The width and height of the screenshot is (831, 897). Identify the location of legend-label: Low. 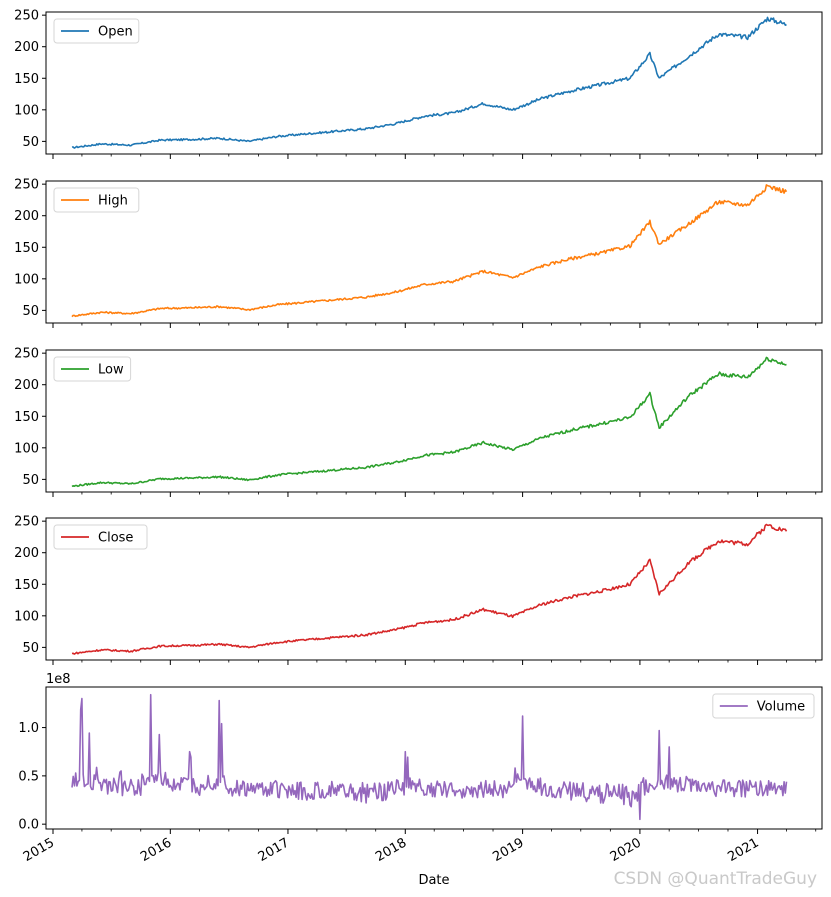
(111, 370).